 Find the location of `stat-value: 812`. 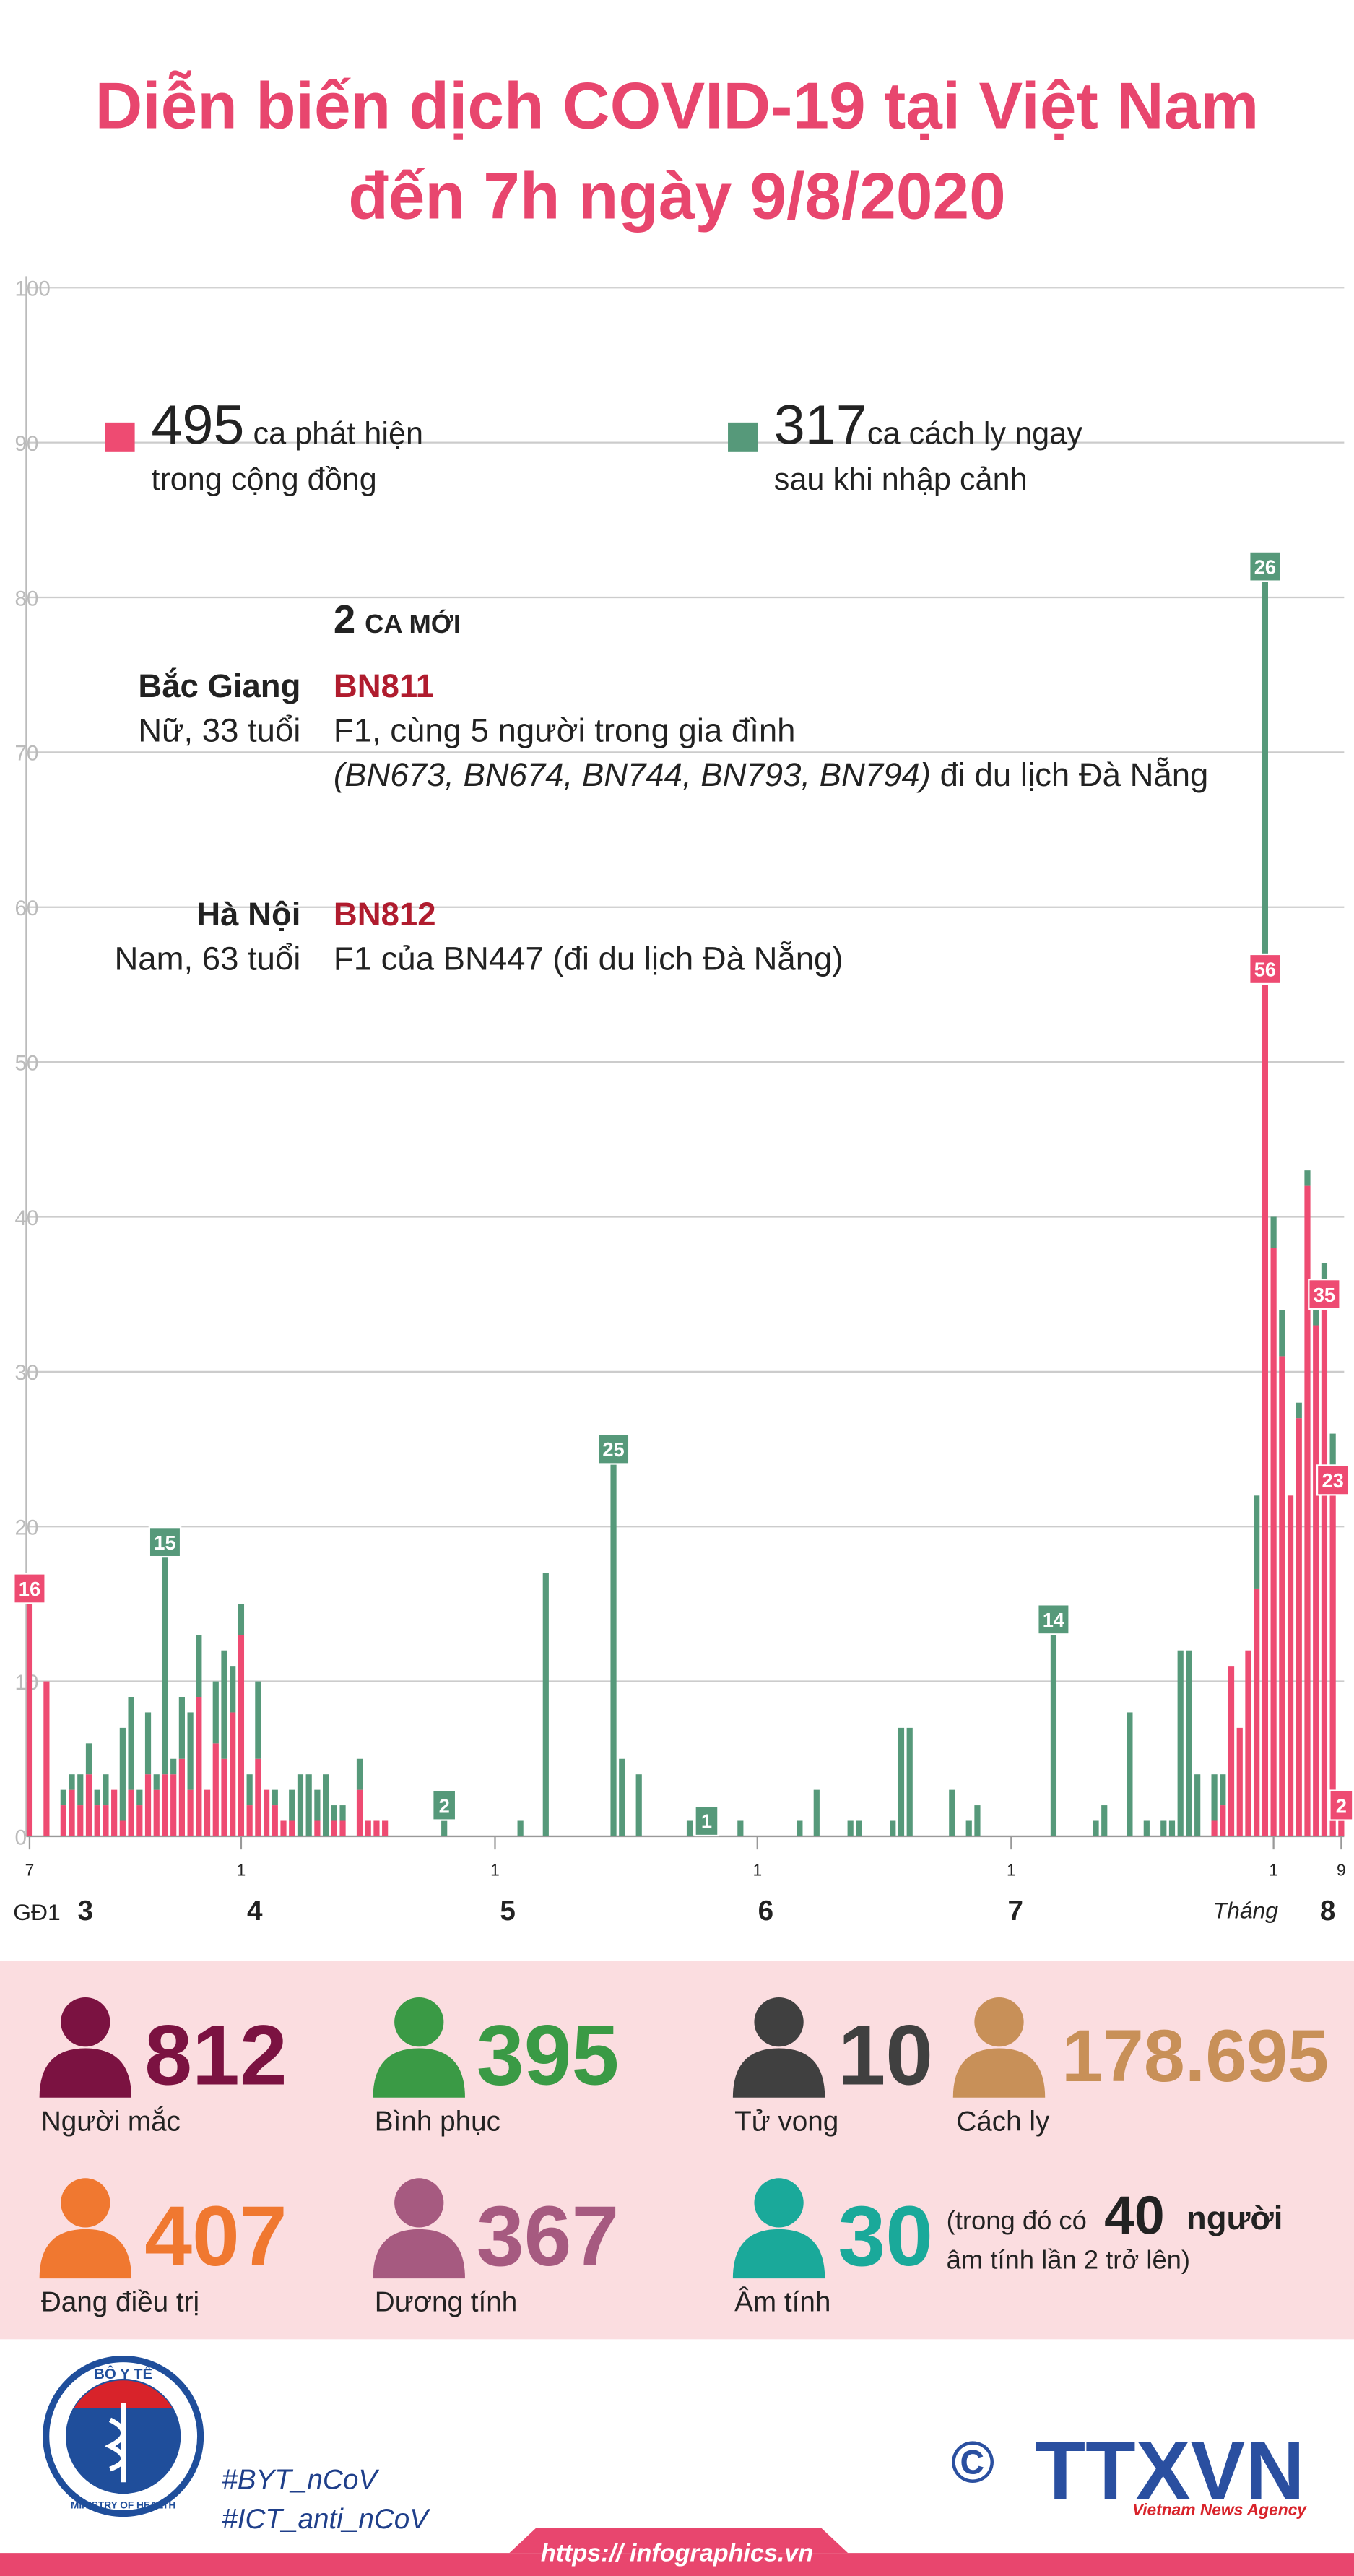

stat-value: 812 is located at coordinates (215, 2056).